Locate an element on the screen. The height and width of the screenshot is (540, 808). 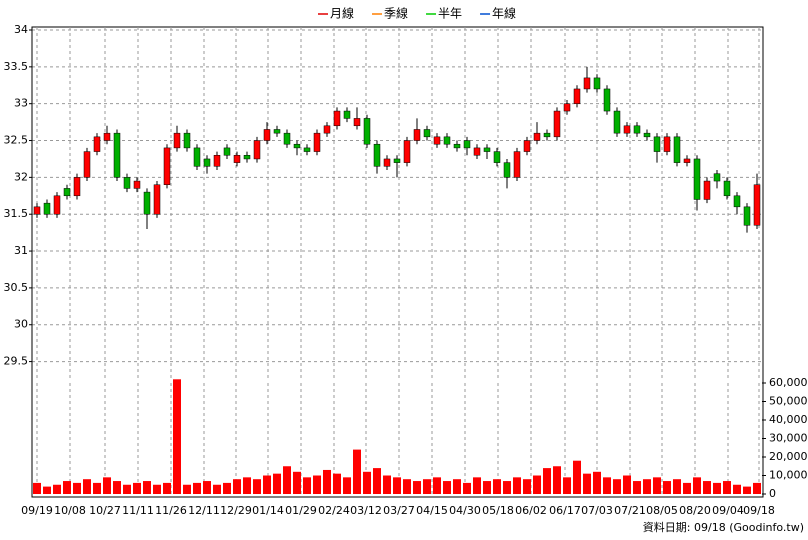
x-tick-label: 06/02 is located at coordinates (531, 510).